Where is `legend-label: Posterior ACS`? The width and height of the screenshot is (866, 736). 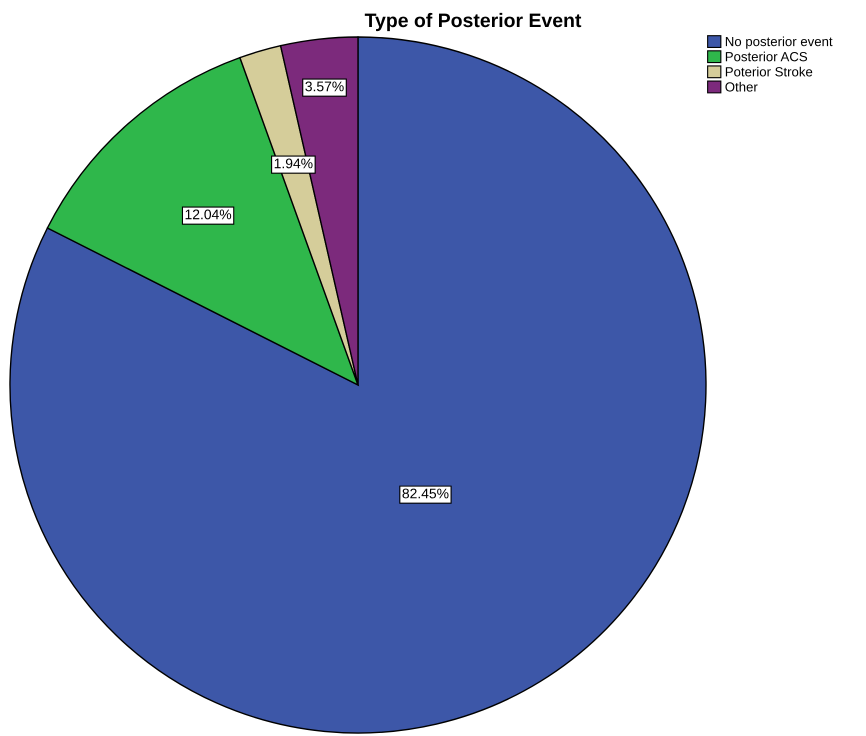
legend-label: Posterior ACS is located at coordinates (767, 57).